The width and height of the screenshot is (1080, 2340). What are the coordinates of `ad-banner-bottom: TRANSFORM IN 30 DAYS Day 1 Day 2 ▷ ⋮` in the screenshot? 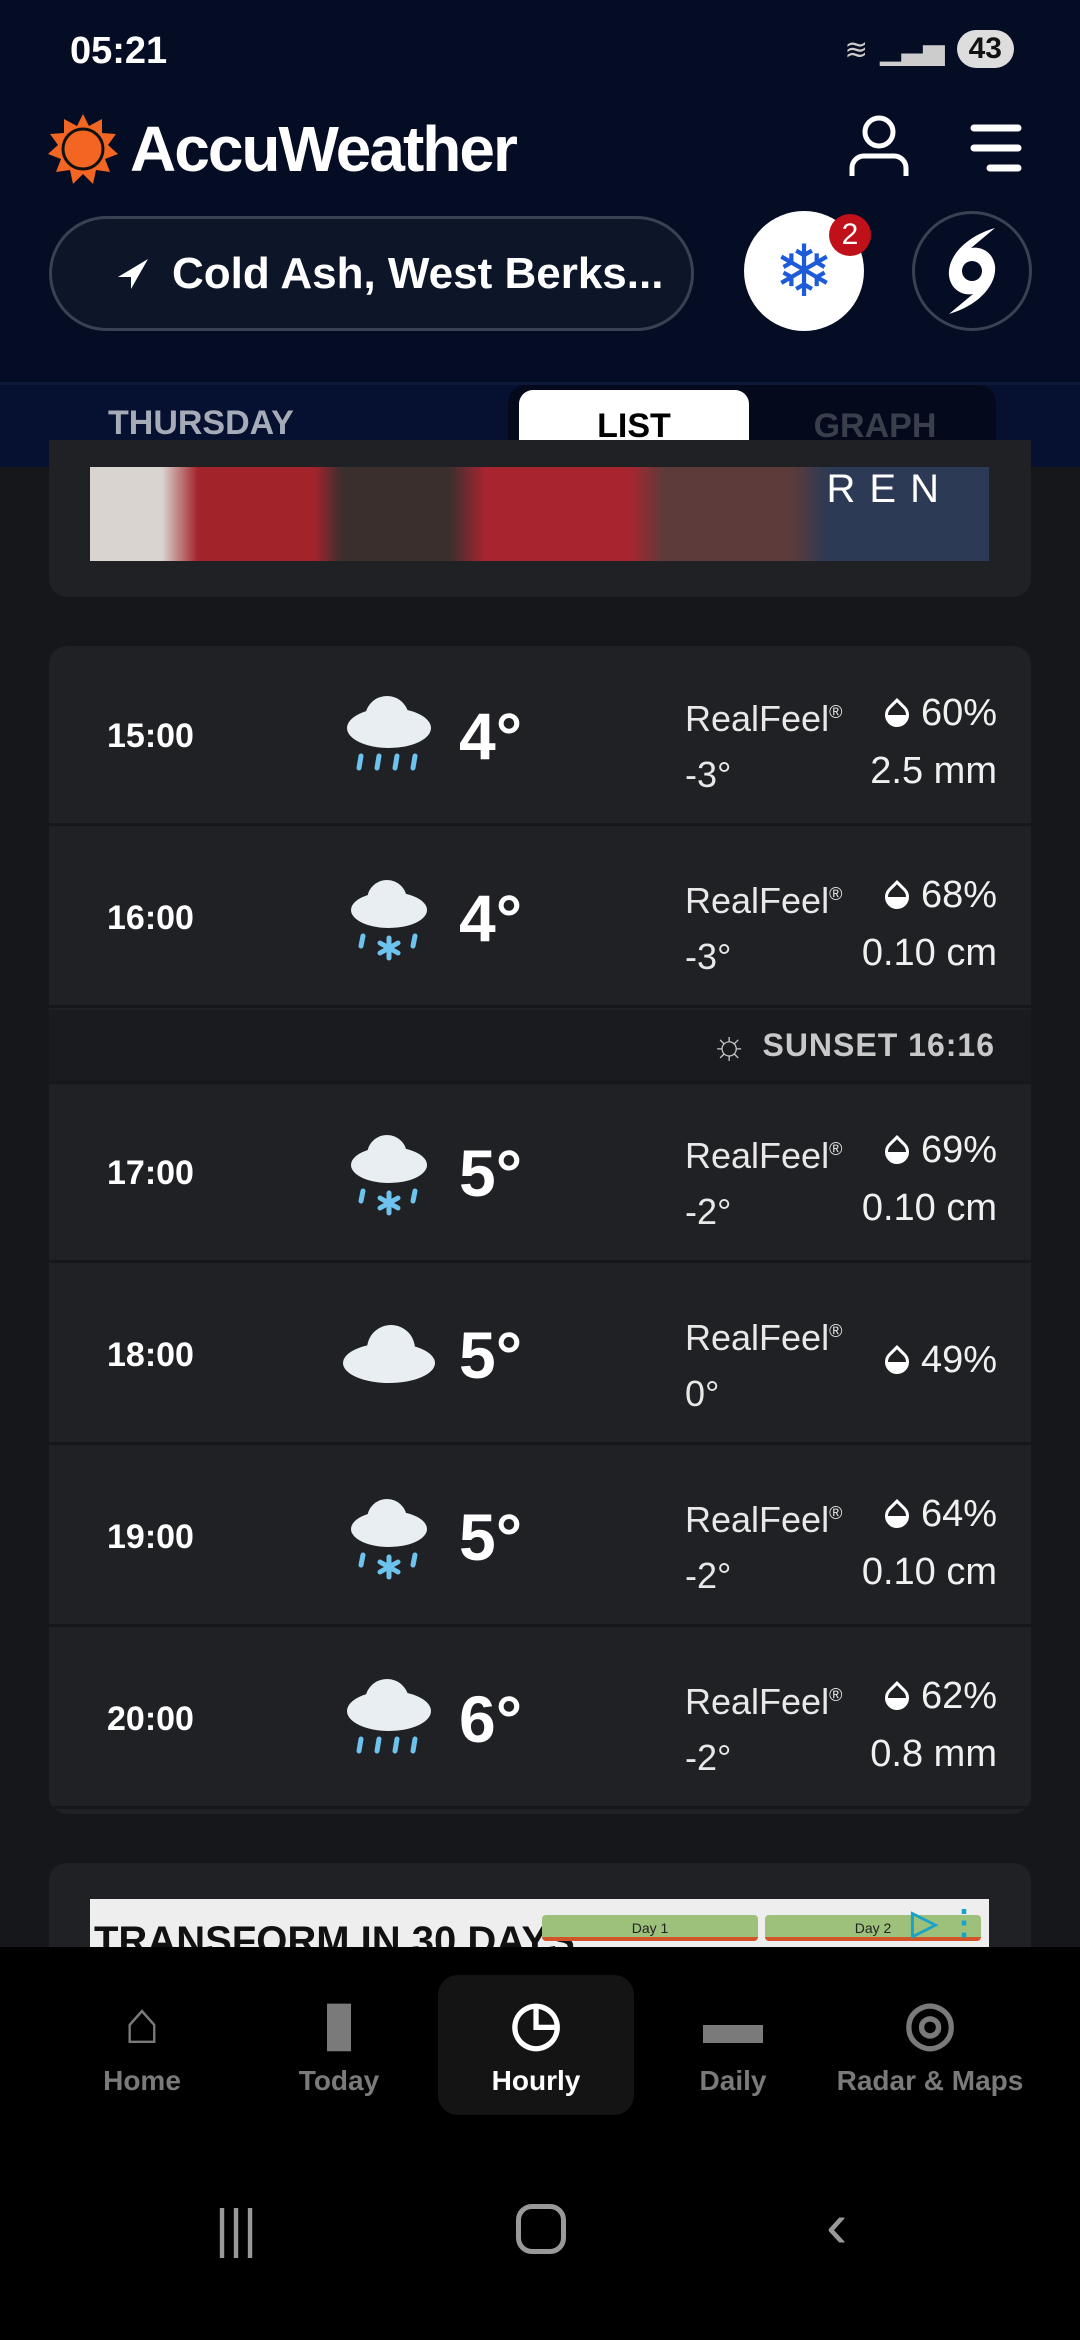 It's located at (539, 1924).